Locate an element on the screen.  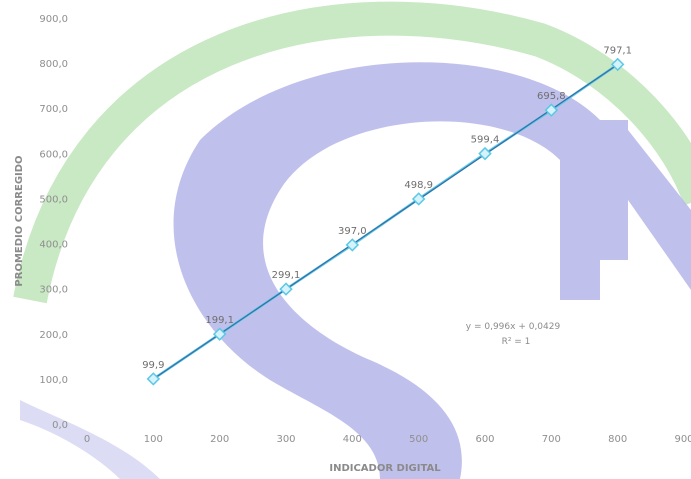
trendline-equation: y = 0,996x + 0,0429 is located at coordinates (513, 327).